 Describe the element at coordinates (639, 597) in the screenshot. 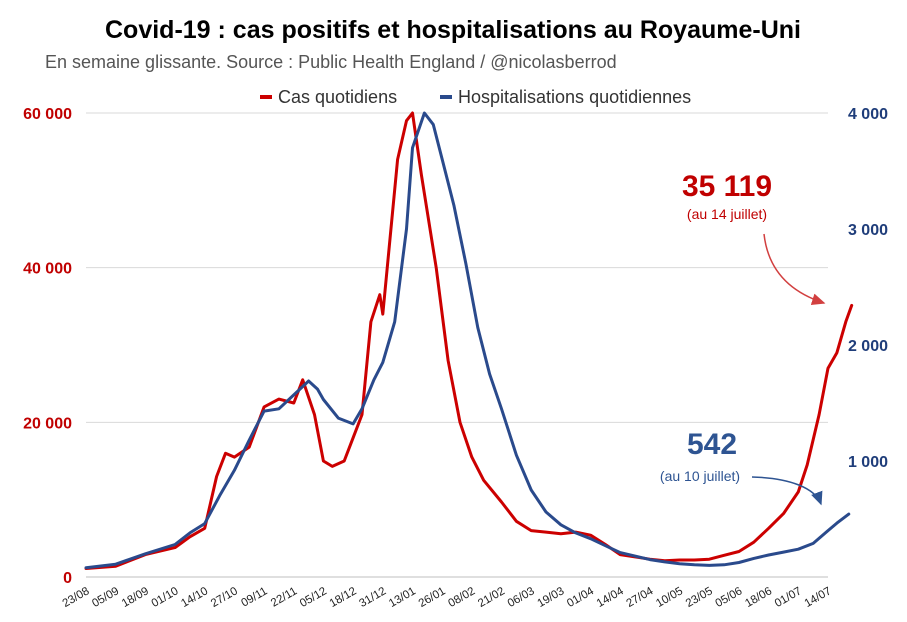

I see `x-tick-label: 27/04` at that location.